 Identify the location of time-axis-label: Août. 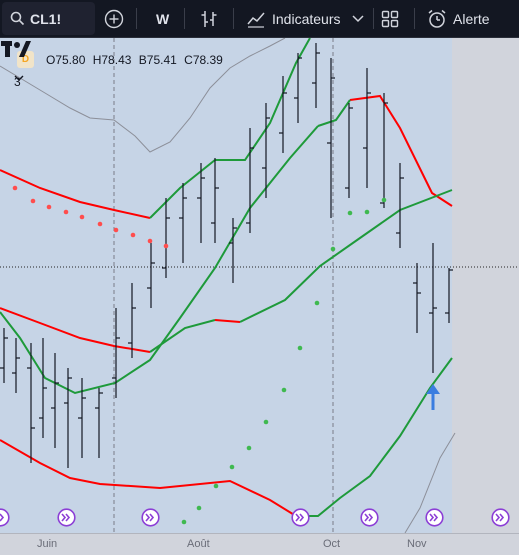
(198, 544).